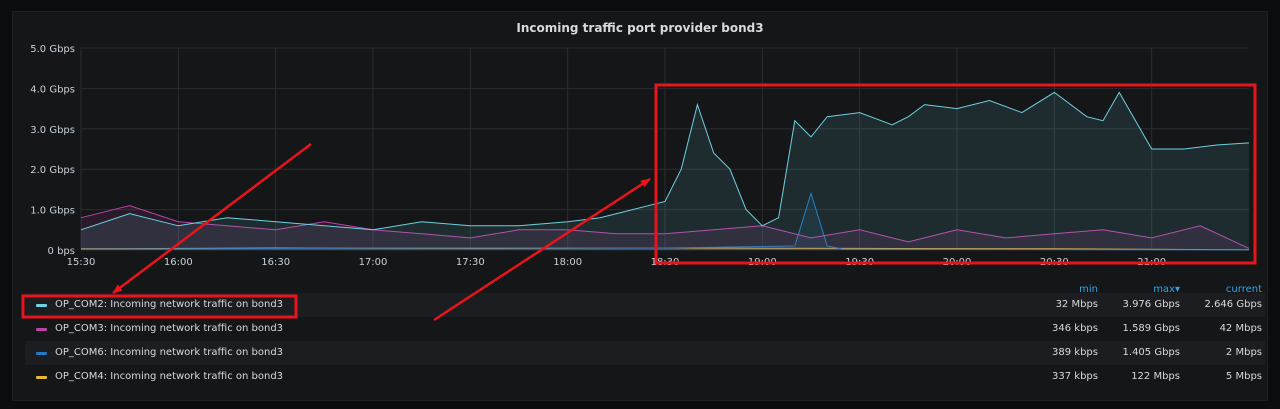 This screenshot has width=1280, height=409. I want to click on series-current-value: 42 Mbps, so click(1240, 328).